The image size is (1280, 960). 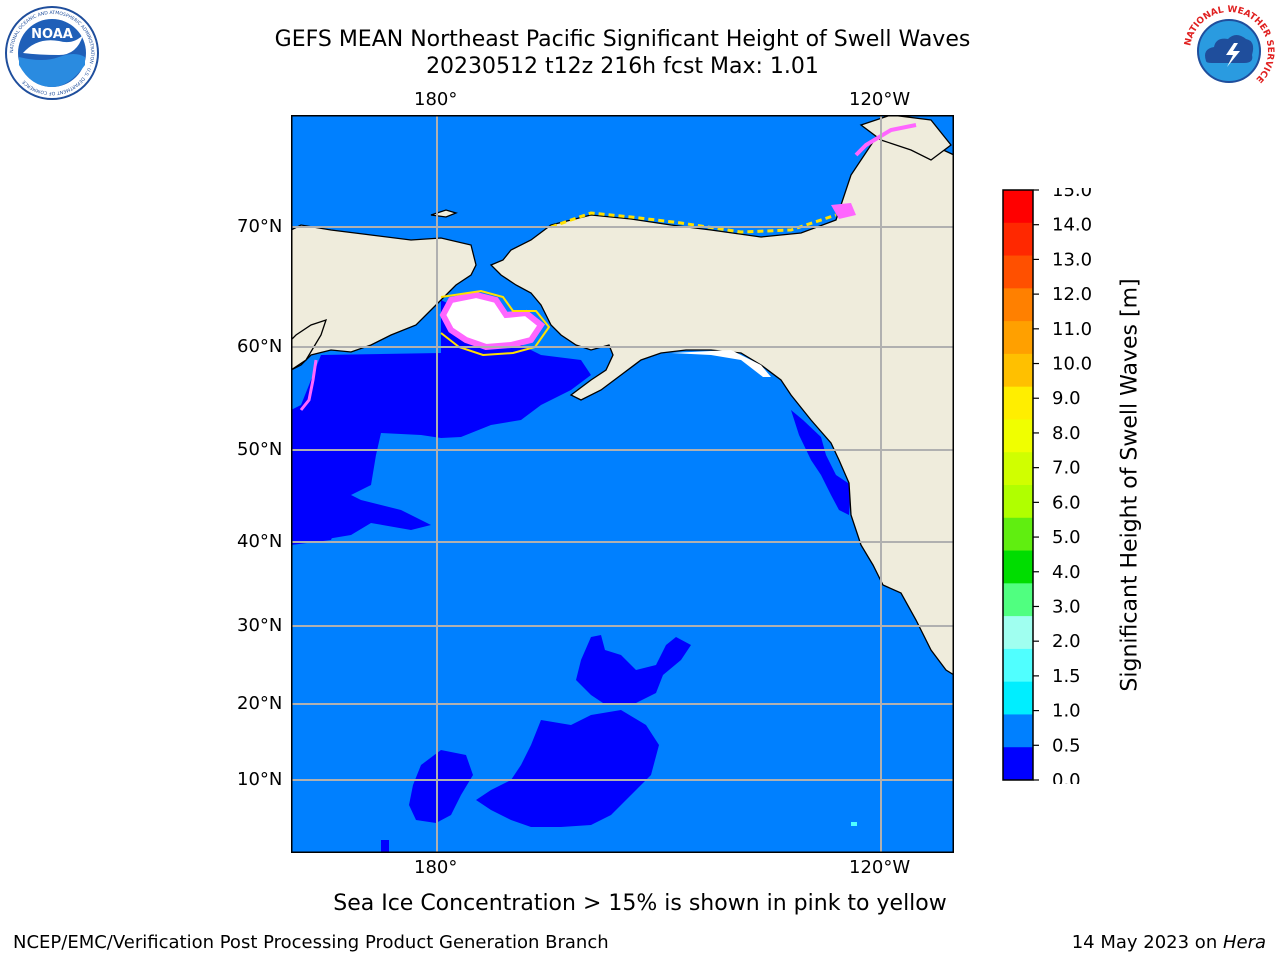 I want to click on colorbar-tick-label: 15.0, so click(x=1072, y=194).